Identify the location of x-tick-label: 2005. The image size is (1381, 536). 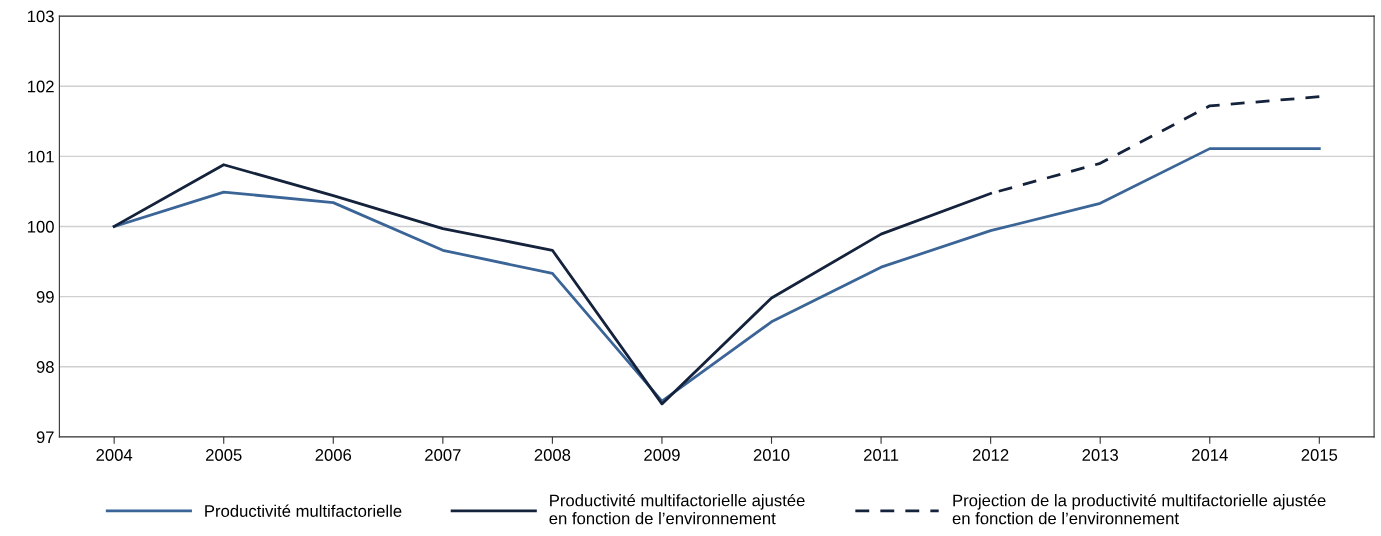
(224, 455).